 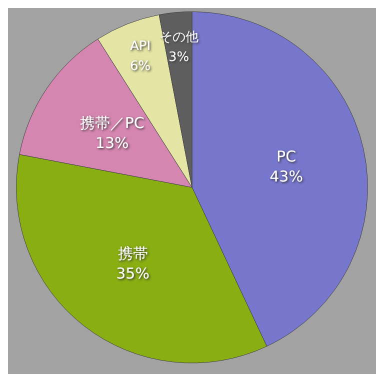 What do you see at coordinates (140, 46) in the screenshot?
I see `slice-label: API` at bounding box center [140, 46].